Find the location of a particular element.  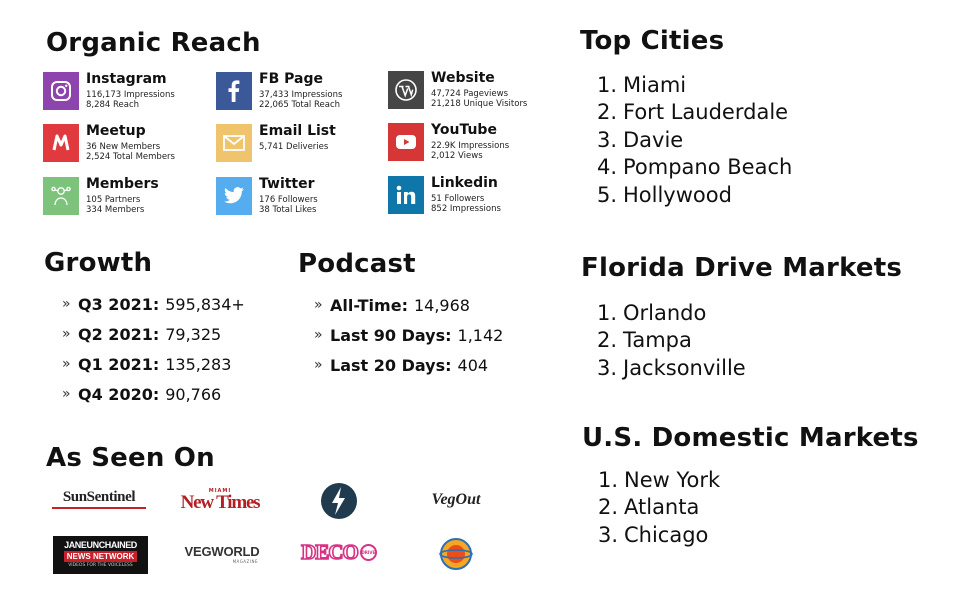

tile-name: FB Page is located at coordinates (291, 79).